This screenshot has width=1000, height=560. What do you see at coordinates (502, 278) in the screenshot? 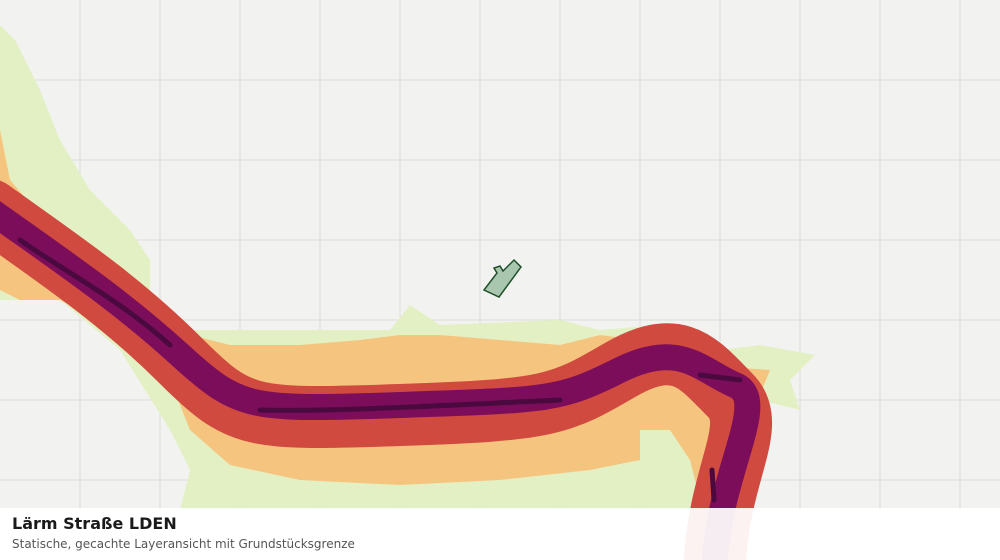
I see `parcel-boundary` at bounding box center [502, 278].